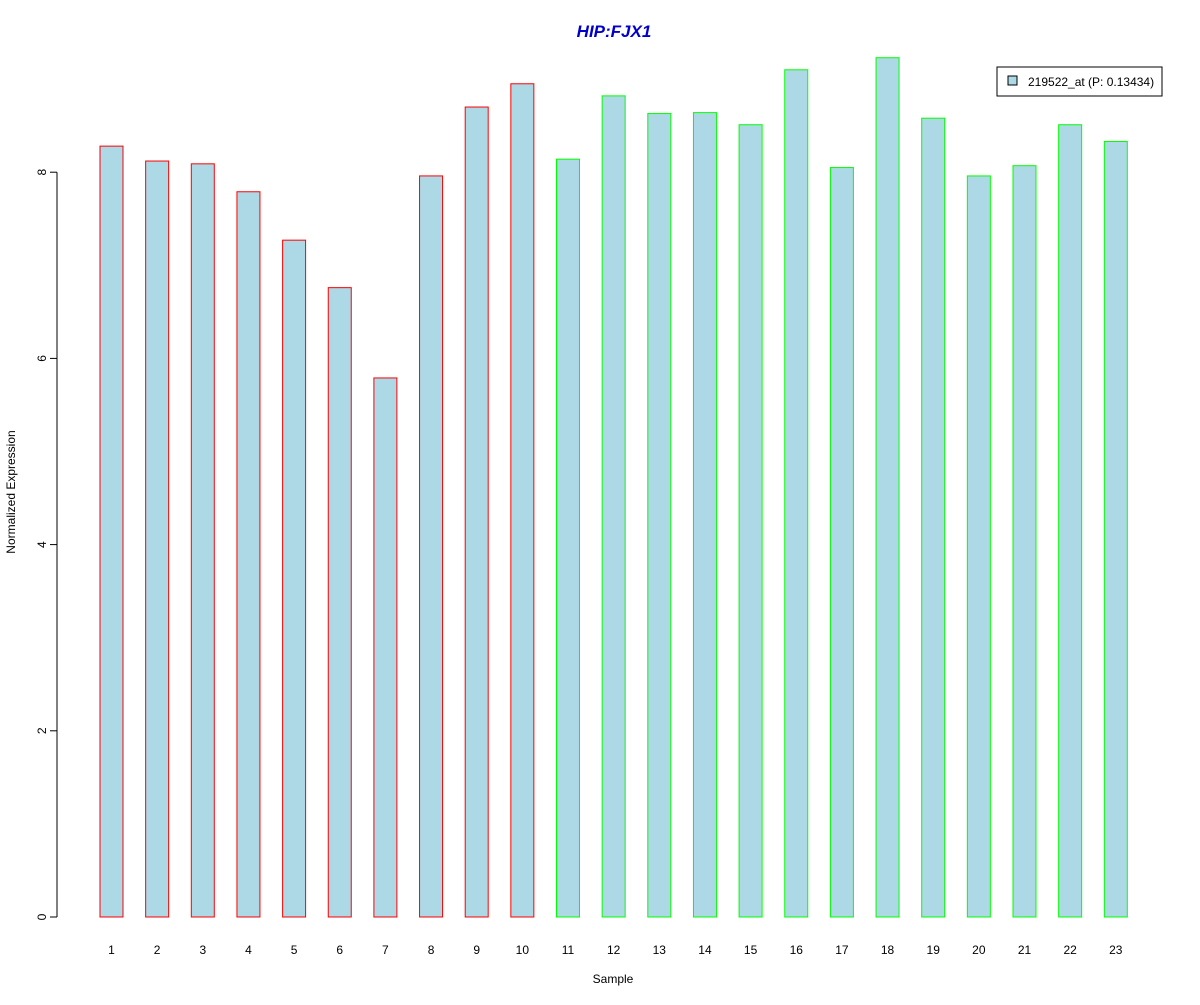  What do you see at coordinates (385, 950) in the screenshot?
I see `x-tick-label: 7` at bounding box center [385, 950].